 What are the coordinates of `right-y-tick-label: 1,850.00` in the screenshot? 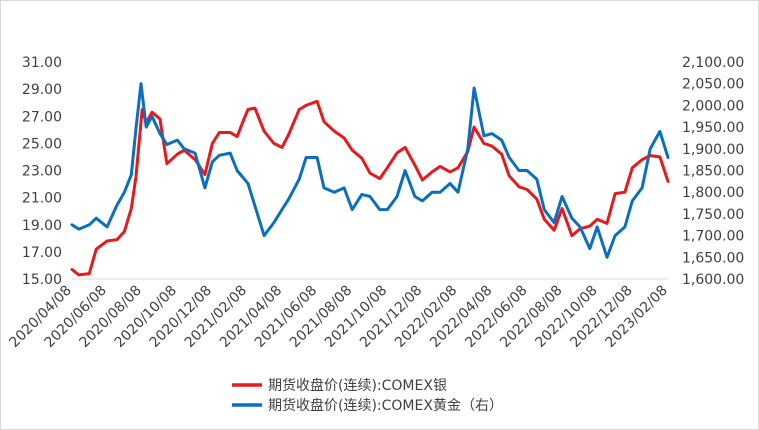 It's located at (713, 172).